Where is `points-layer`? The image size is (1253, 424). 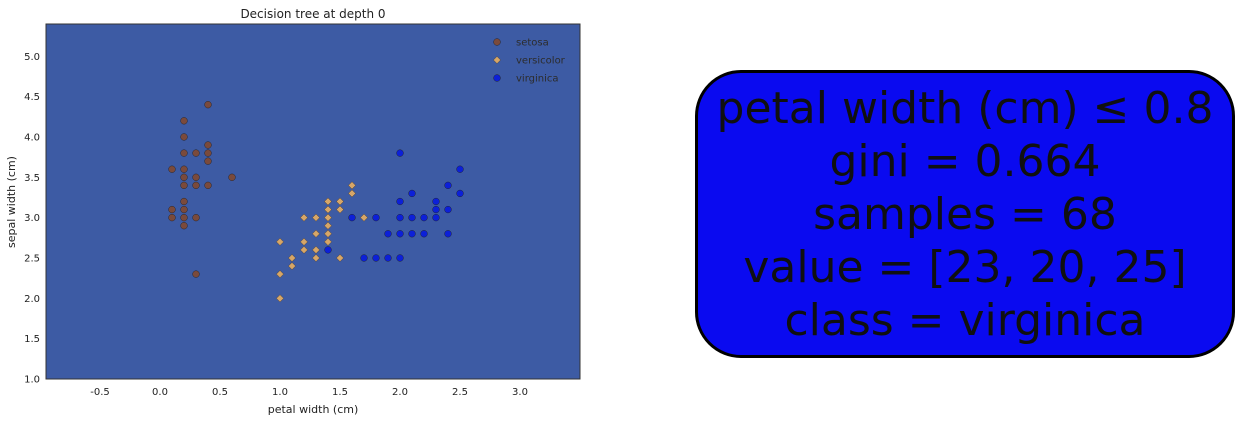 points-layer is located at coordinates (316, 202).